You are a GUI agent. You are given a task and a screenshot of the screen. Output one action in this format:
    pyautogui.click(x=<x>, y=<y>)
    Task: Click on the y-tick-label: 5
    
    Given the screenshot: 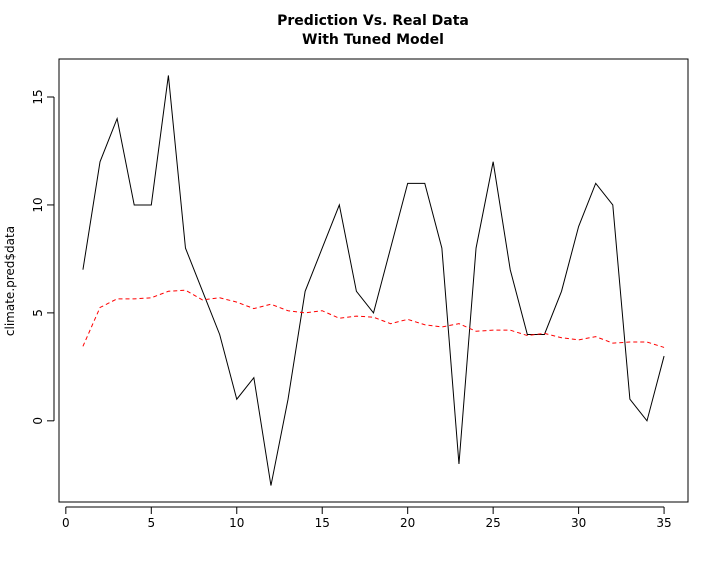 What is the action you would take?
    pyautogui.click(x=38, y=313)
    